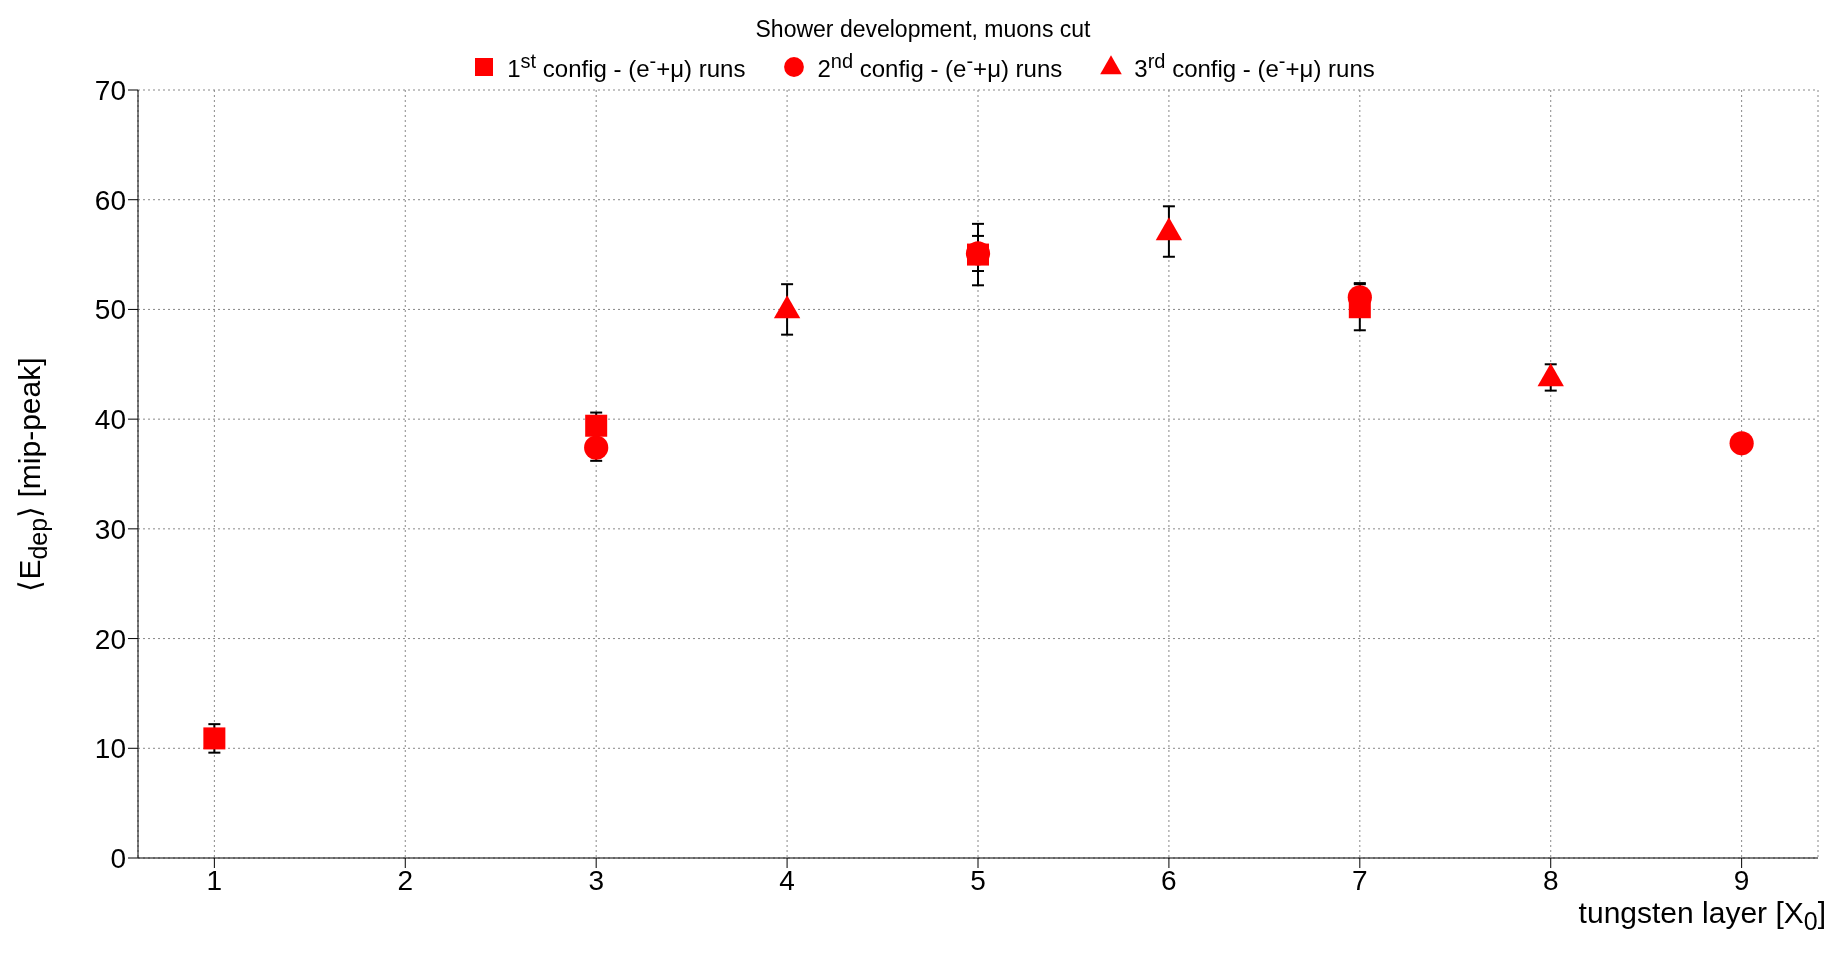  What do you see at coordinates (940, 66) in the screenshot?
I see `legend-label: 2$^{nd}$ config - (e$^{-}$+μ) runs` at bounding box center [940, 66].